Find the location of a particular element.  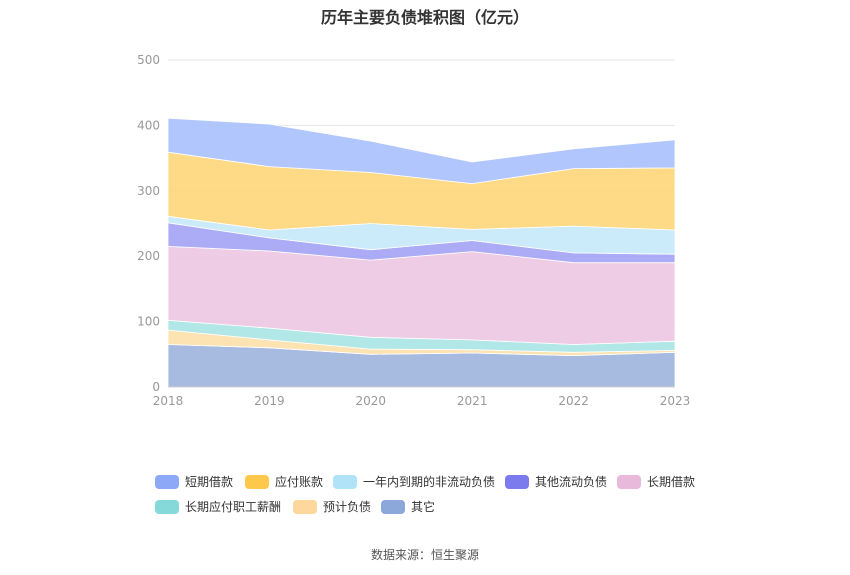

legend-item: 应付账款 is located at coordinates (284, 481).